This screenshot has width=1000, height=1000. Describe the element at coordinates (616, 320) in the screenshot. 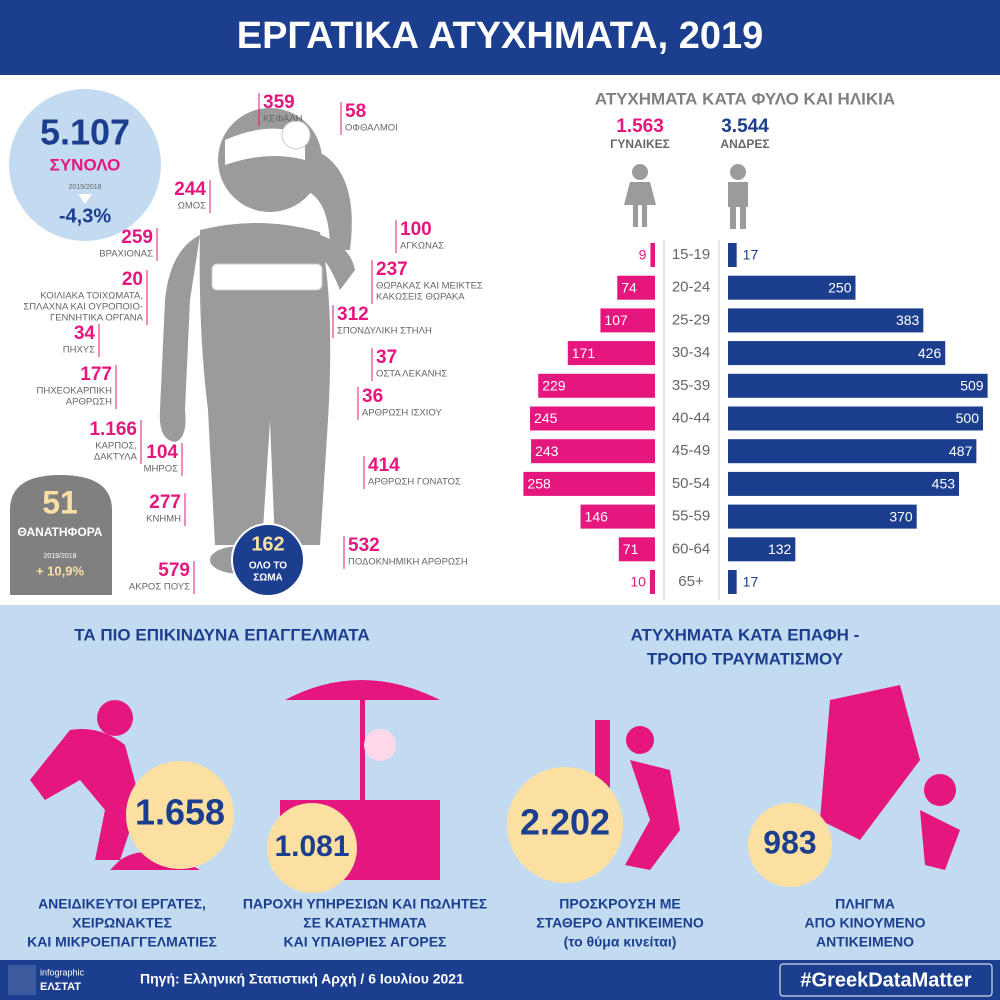

I see `value-label: 107` at that location.